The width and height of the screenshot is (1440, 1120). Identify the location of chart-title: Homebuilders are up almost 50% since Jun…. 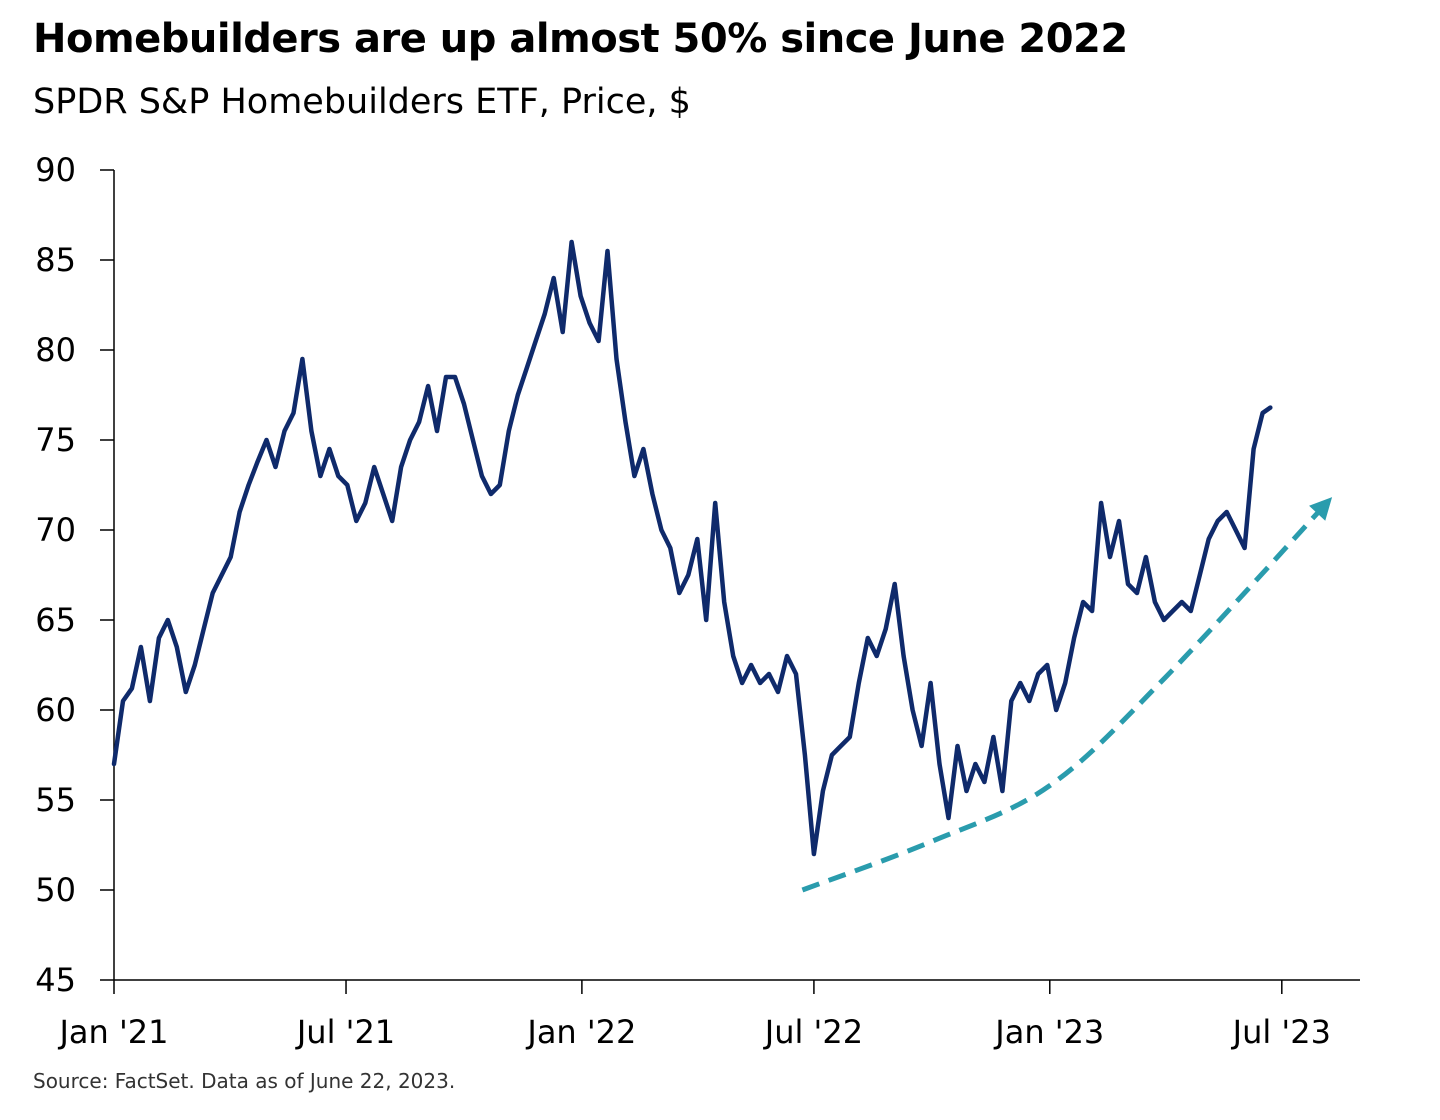
(580, 39).